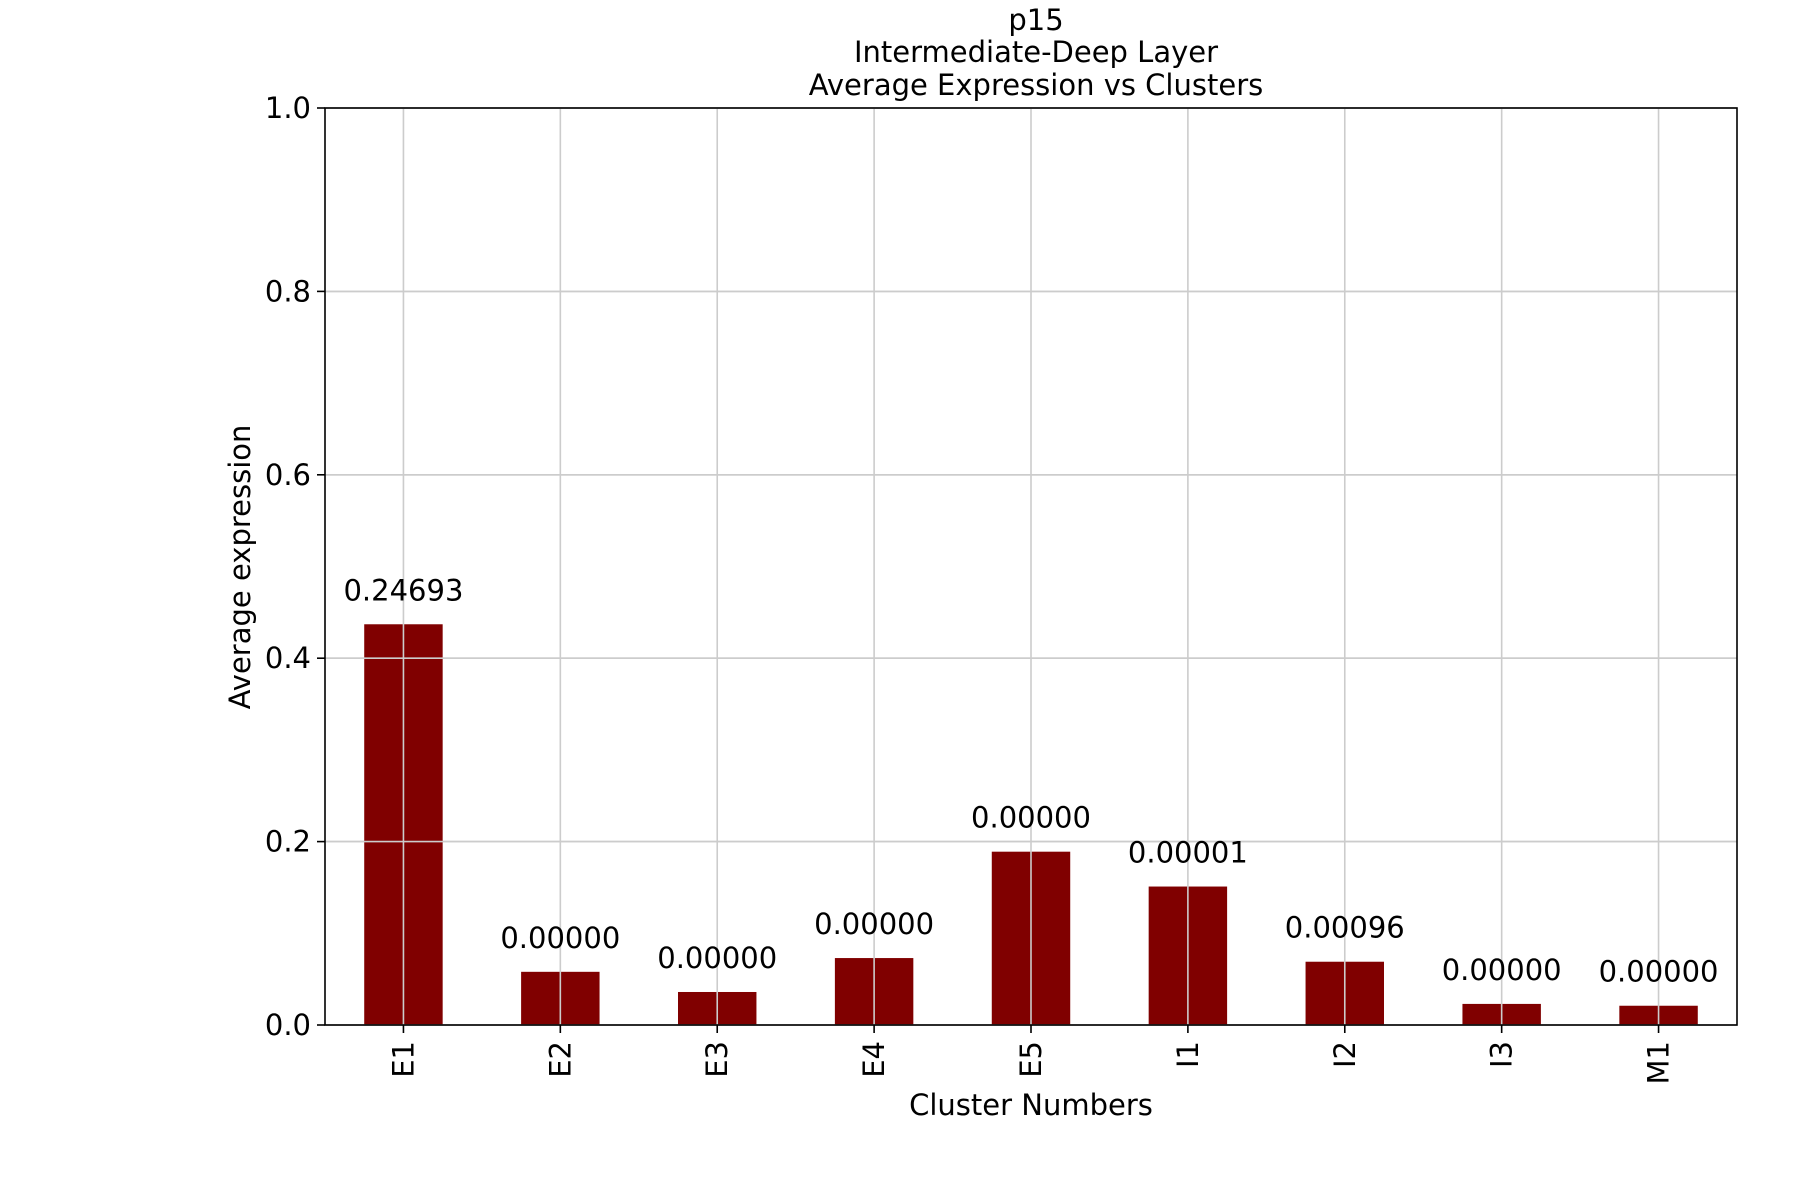 The height and width of the screenshot is (1204, 1800). What do you see at coordinates (1035, 20) in the screenshot?
I see `chart-title-line-1: p15` at bounding box center [1035, 20].